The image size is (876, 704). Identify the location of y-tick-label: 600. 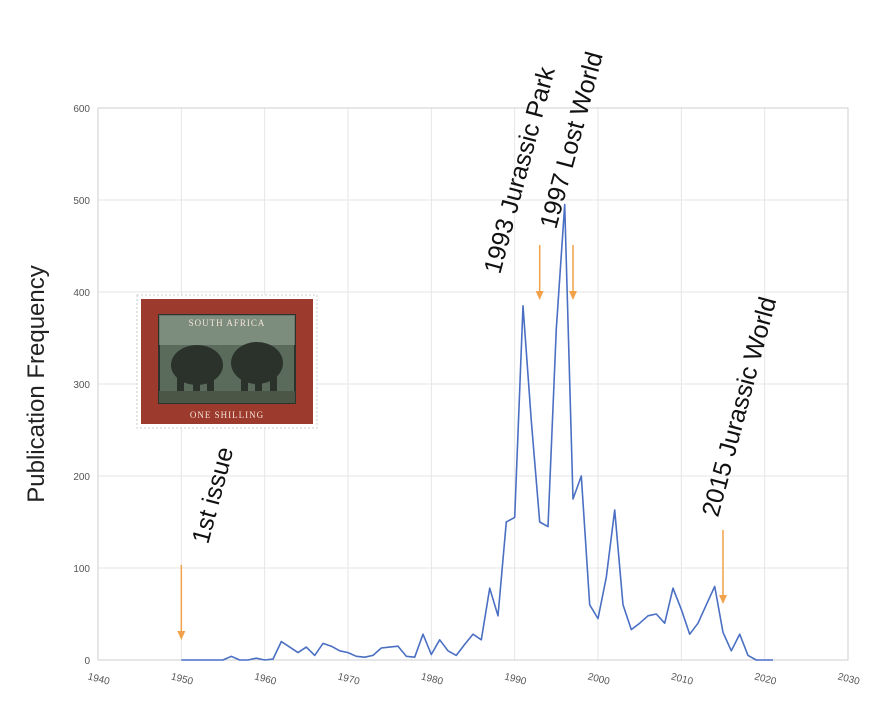
(81, 109).